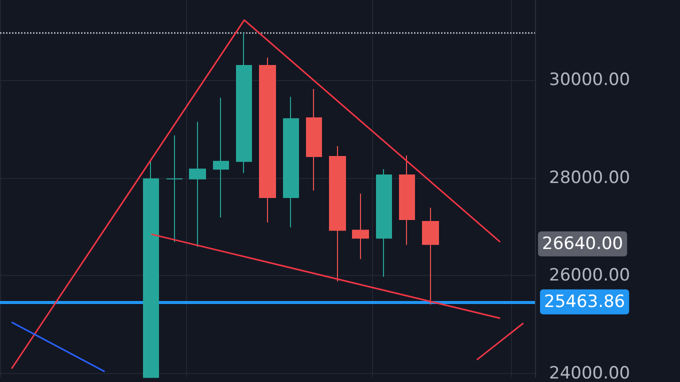  I want to click on y-tick-label: 26000.00, so click(589, 276).